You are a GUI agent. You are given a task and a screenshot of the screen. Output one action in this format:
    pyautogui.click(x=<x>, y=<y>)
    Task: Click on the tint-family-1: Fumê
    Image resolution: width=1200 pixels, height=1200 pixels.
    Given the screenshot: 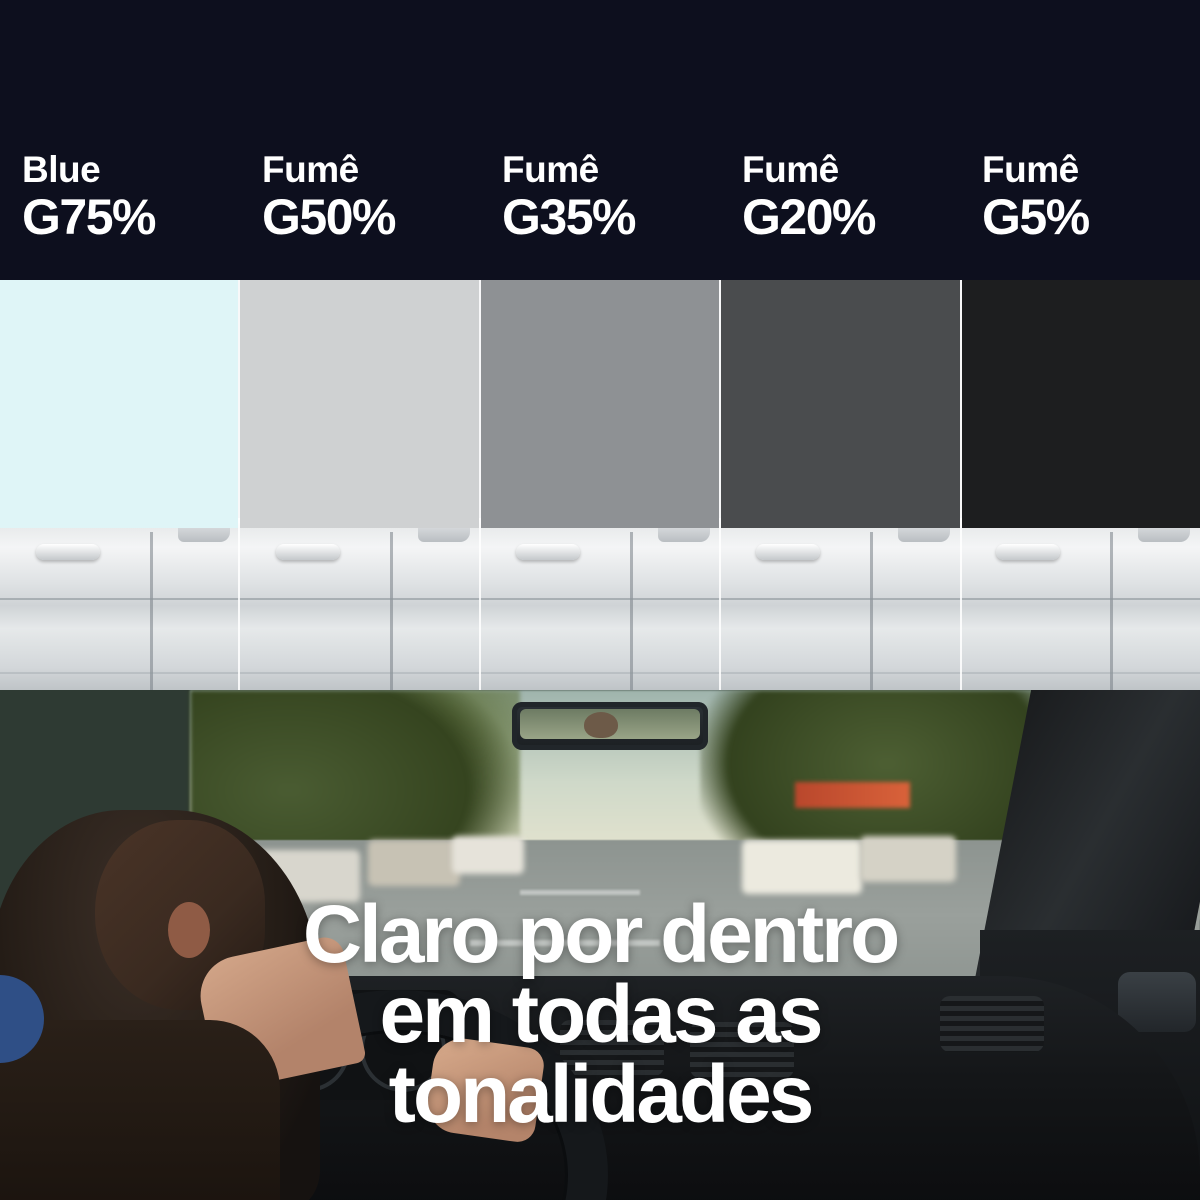 What is the action you would take?
    pyautogui.click(x=310, y=169)
    